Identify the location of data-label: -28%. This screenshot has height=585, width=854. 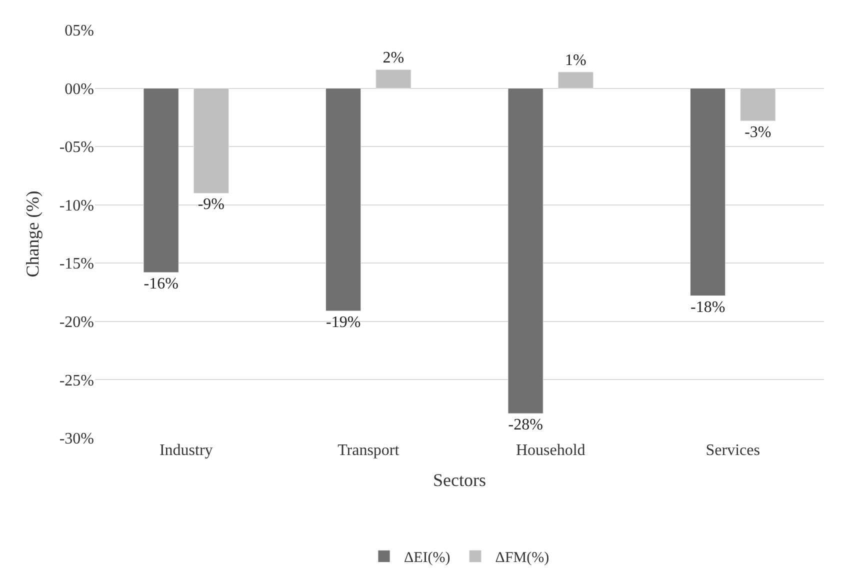
(525, 425).